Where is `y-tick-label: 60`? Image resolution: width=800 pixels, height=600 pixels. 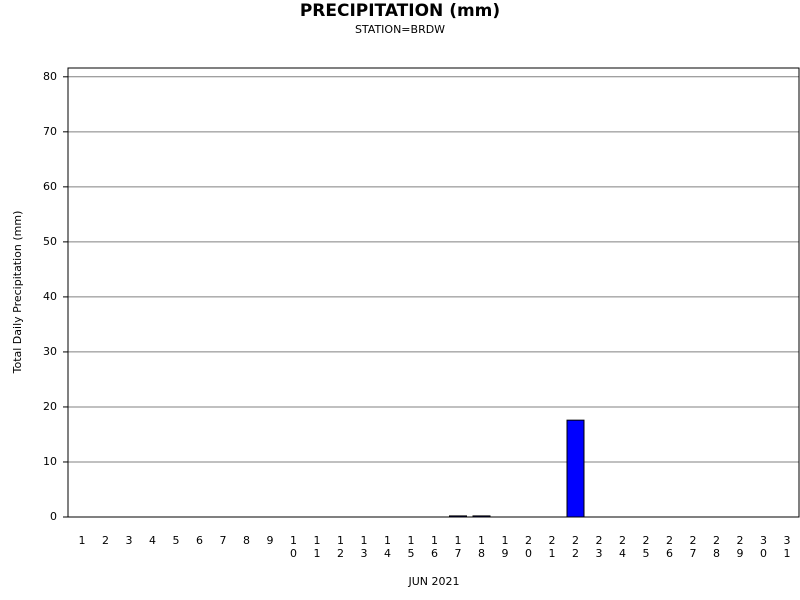 y-tick-label: 60 is located at coordinates (50, 186).